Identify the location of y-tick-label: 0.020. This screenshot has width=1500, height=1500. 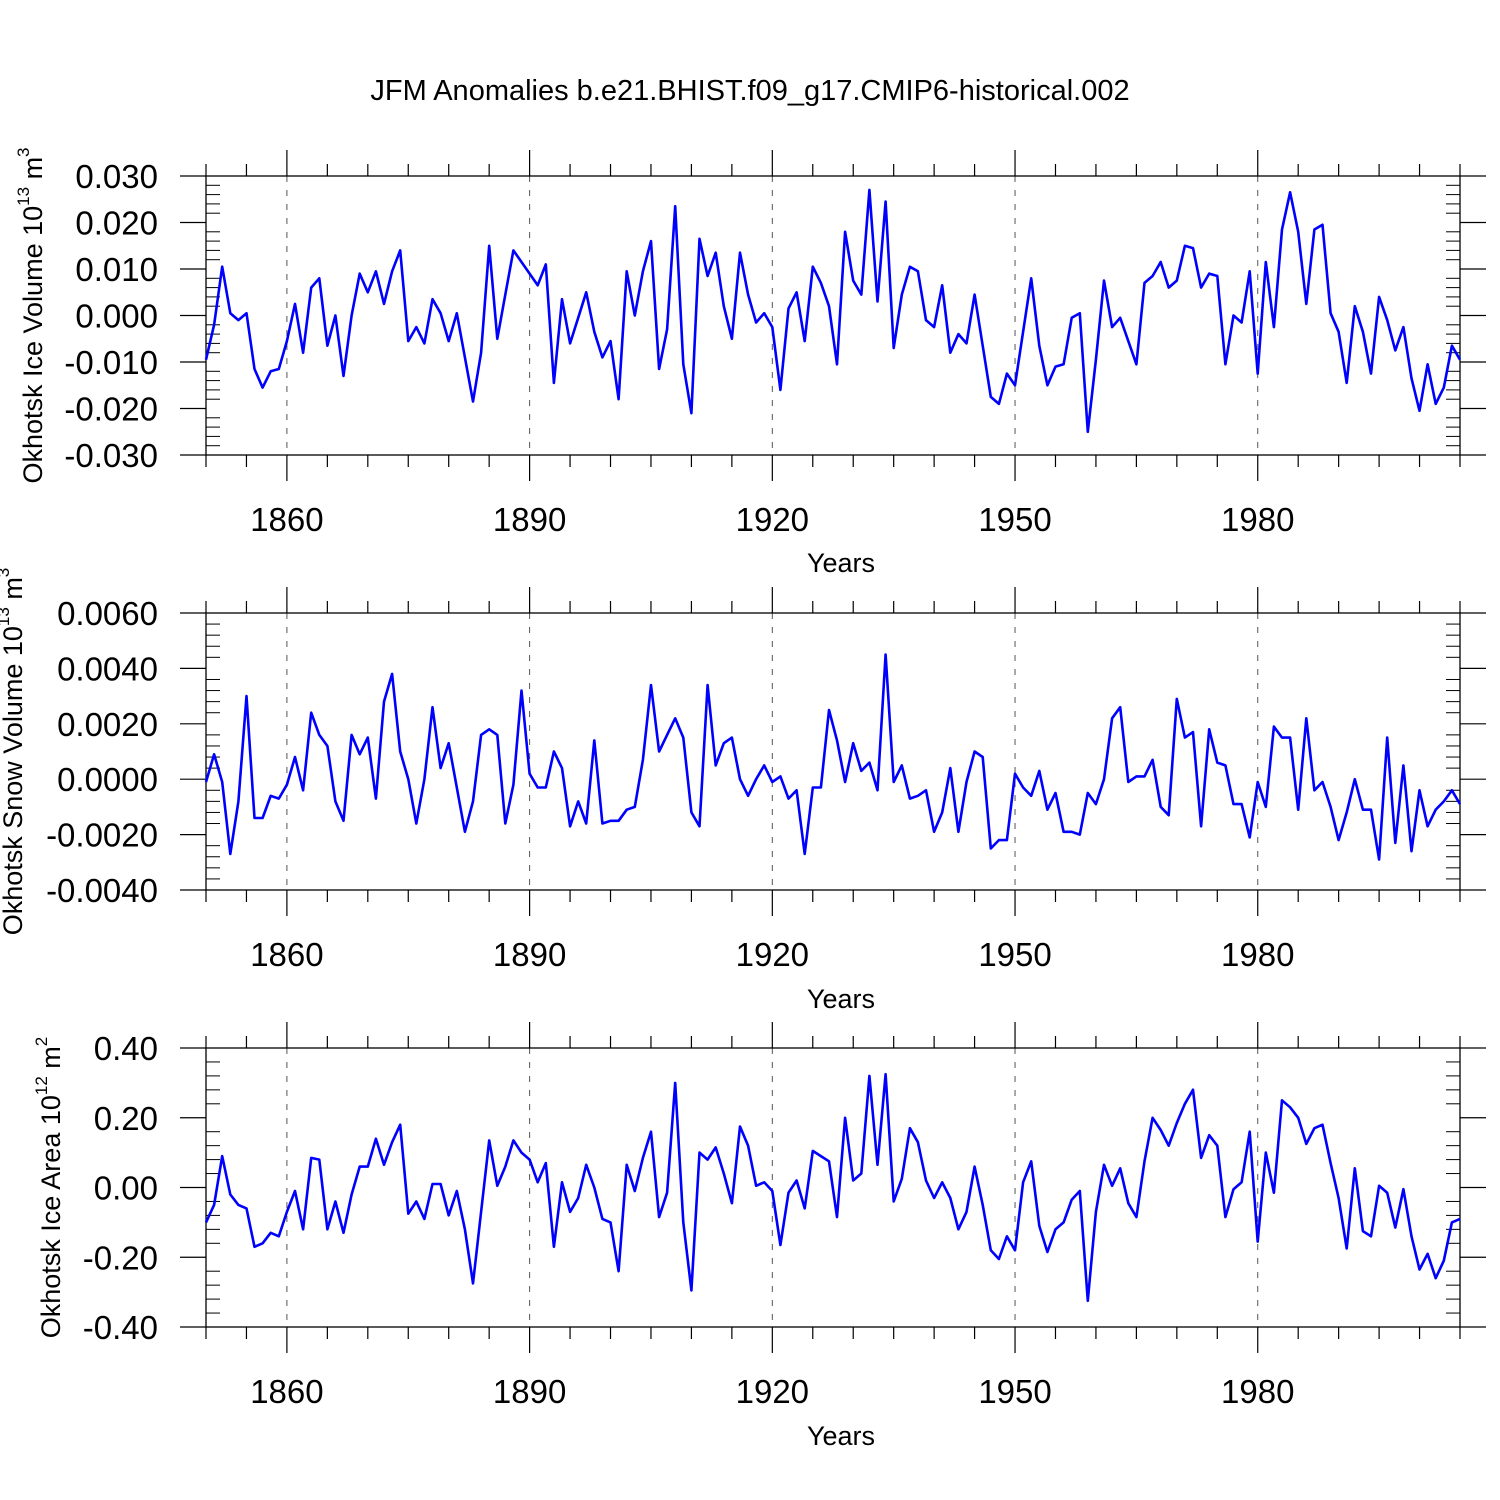
(116, 223).